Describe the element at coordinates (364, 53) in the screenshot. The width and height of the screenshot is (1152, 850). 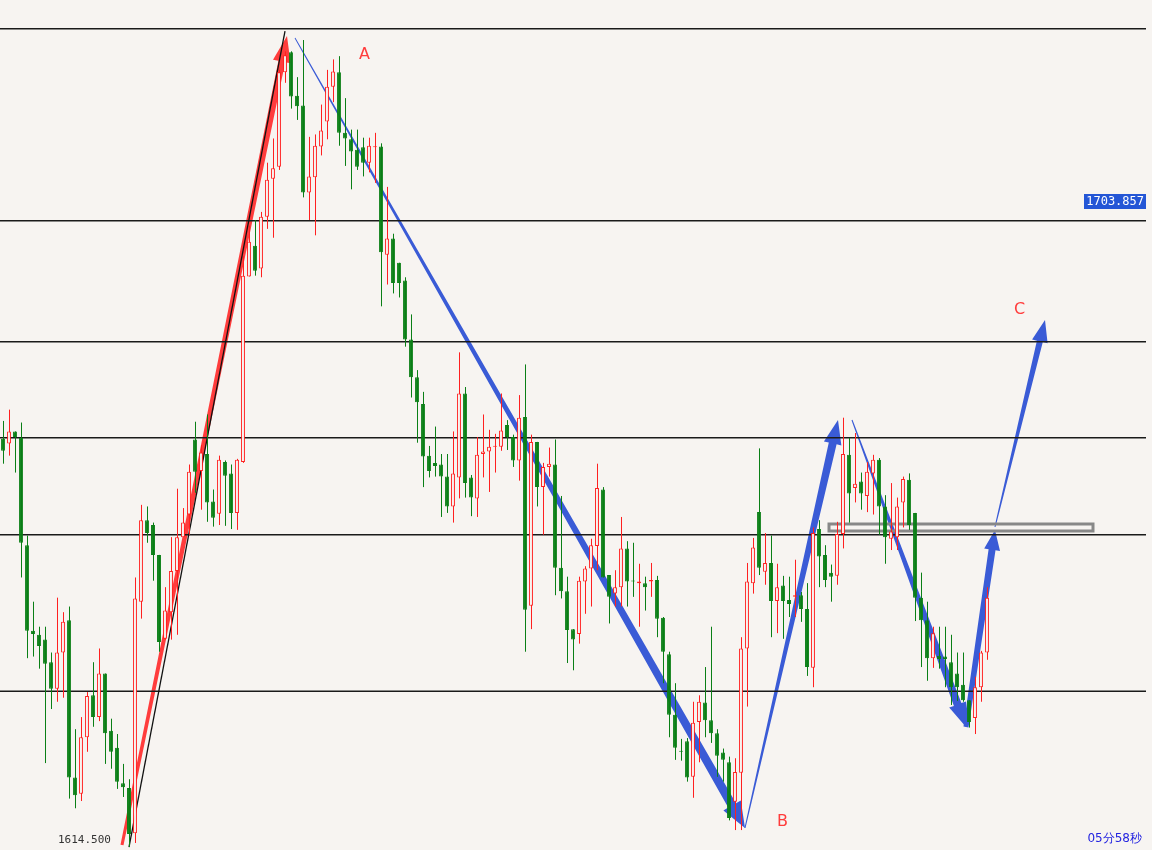
I see `annotation: A` at that location.